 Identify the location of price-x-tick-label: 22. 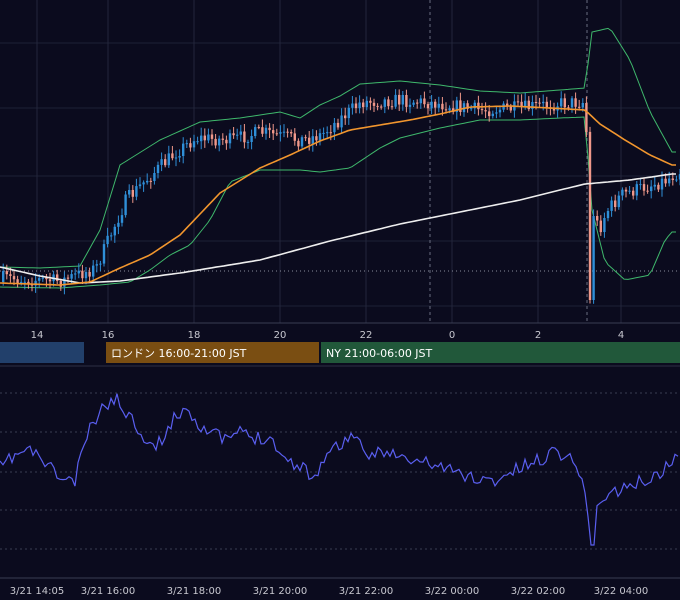
(366, 335).